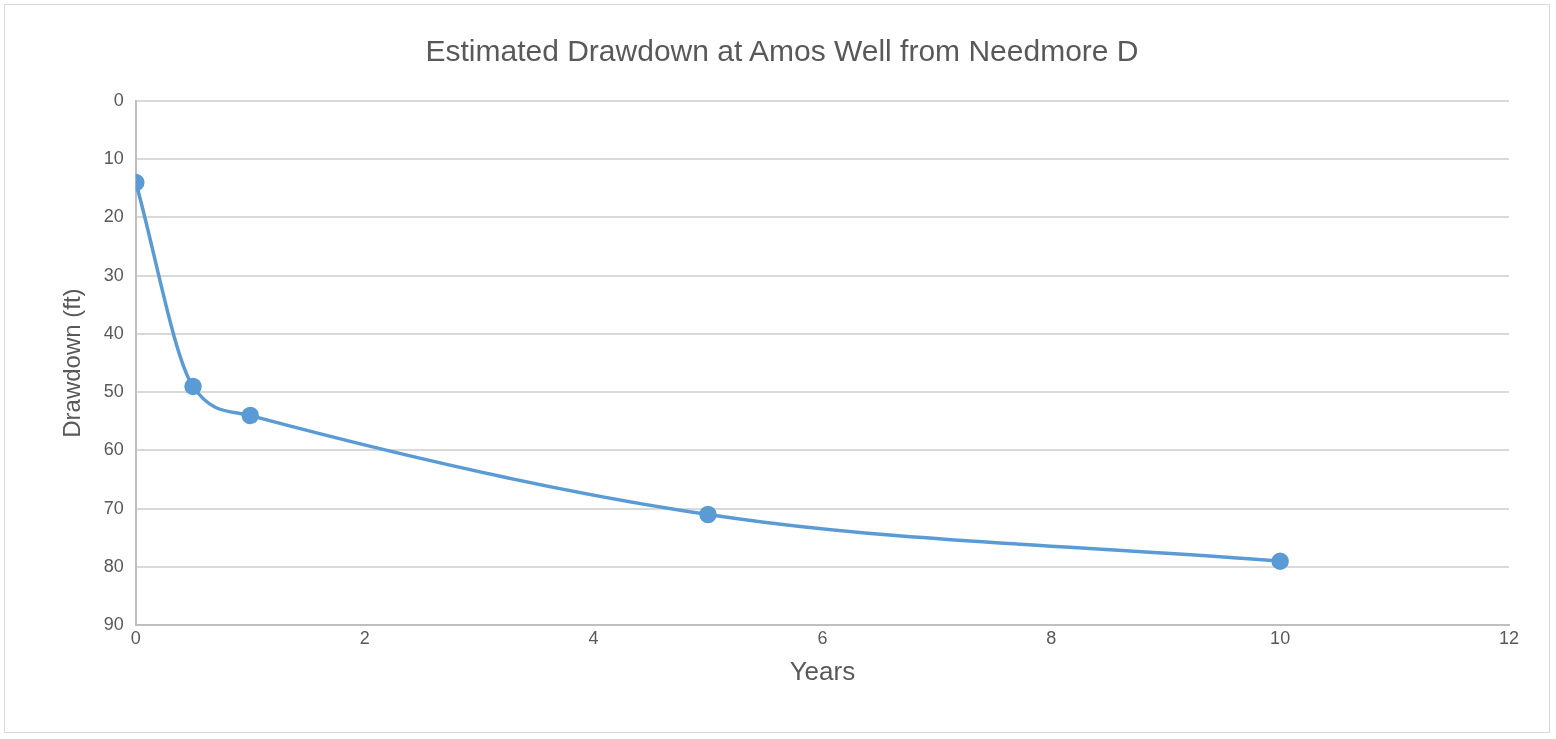  I want to click on x-tick-label: 12, so click(1509, 637).